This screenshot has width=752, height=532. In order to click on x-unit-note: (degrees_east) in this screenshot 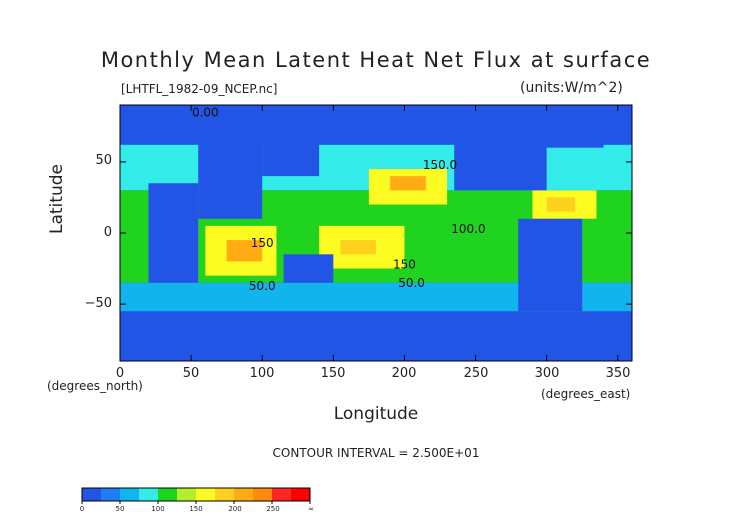, I will do `click(586, 394)`.